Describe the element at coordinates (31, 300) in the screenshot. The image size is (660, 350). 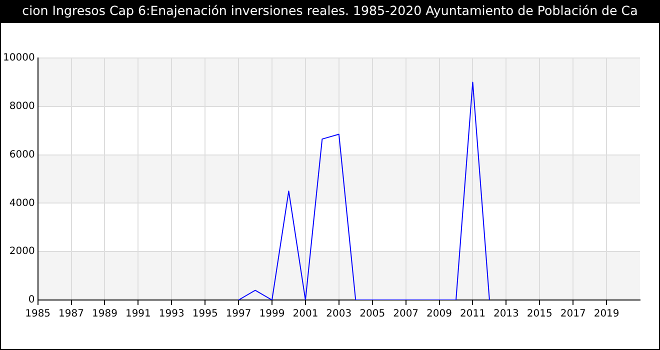
I see `y-tick-label: 0` at that location.